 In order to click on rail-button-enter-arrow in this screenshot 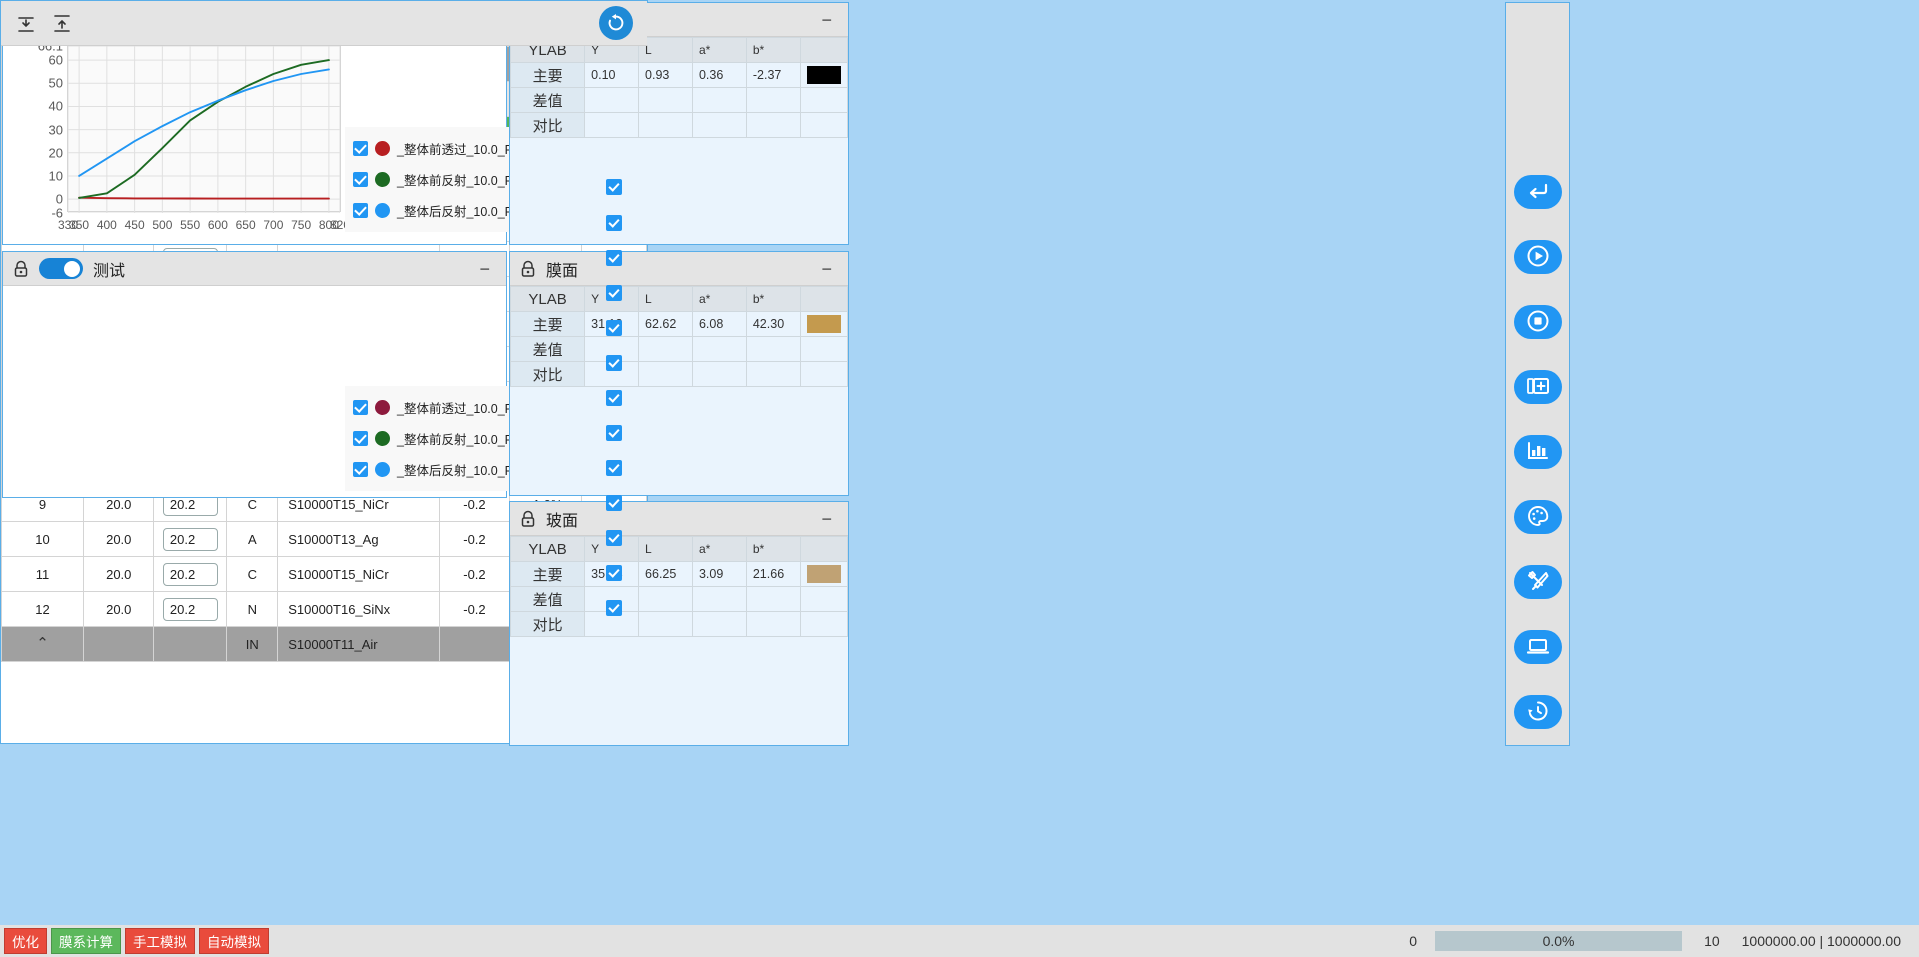, I will do `click(1538, 192)`.